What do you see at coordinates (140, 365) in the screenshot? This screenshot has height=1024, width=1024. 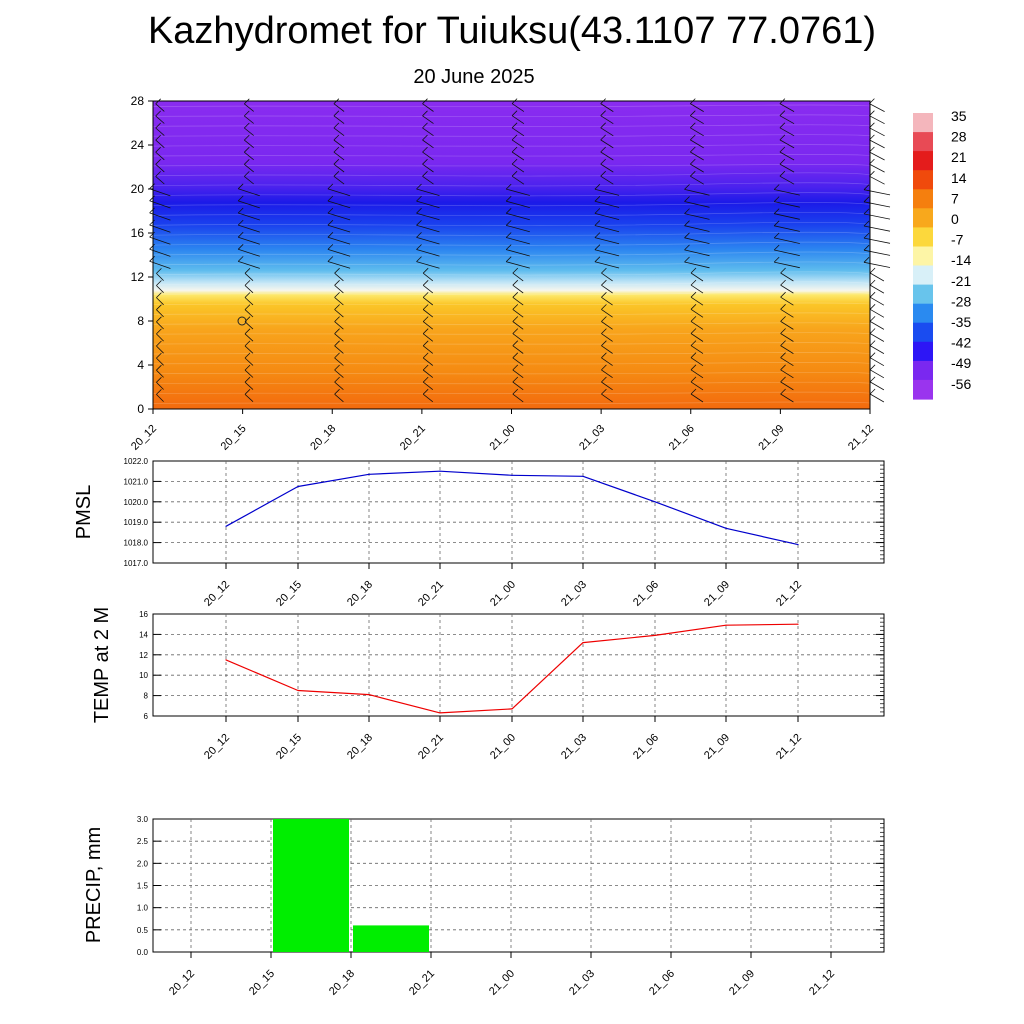 I see `heatmap-ytick-label: 4` at bounding box center [140, 365].